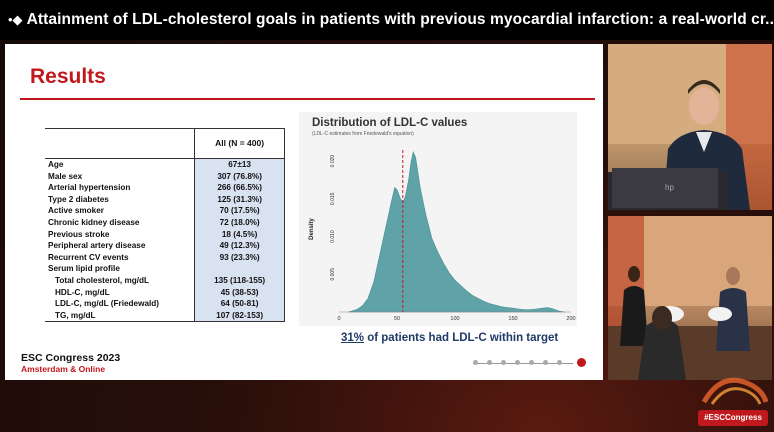 This screenshot has width=774, height=432. I want to click on y-tick-label: 0.010, so click(333, 236).